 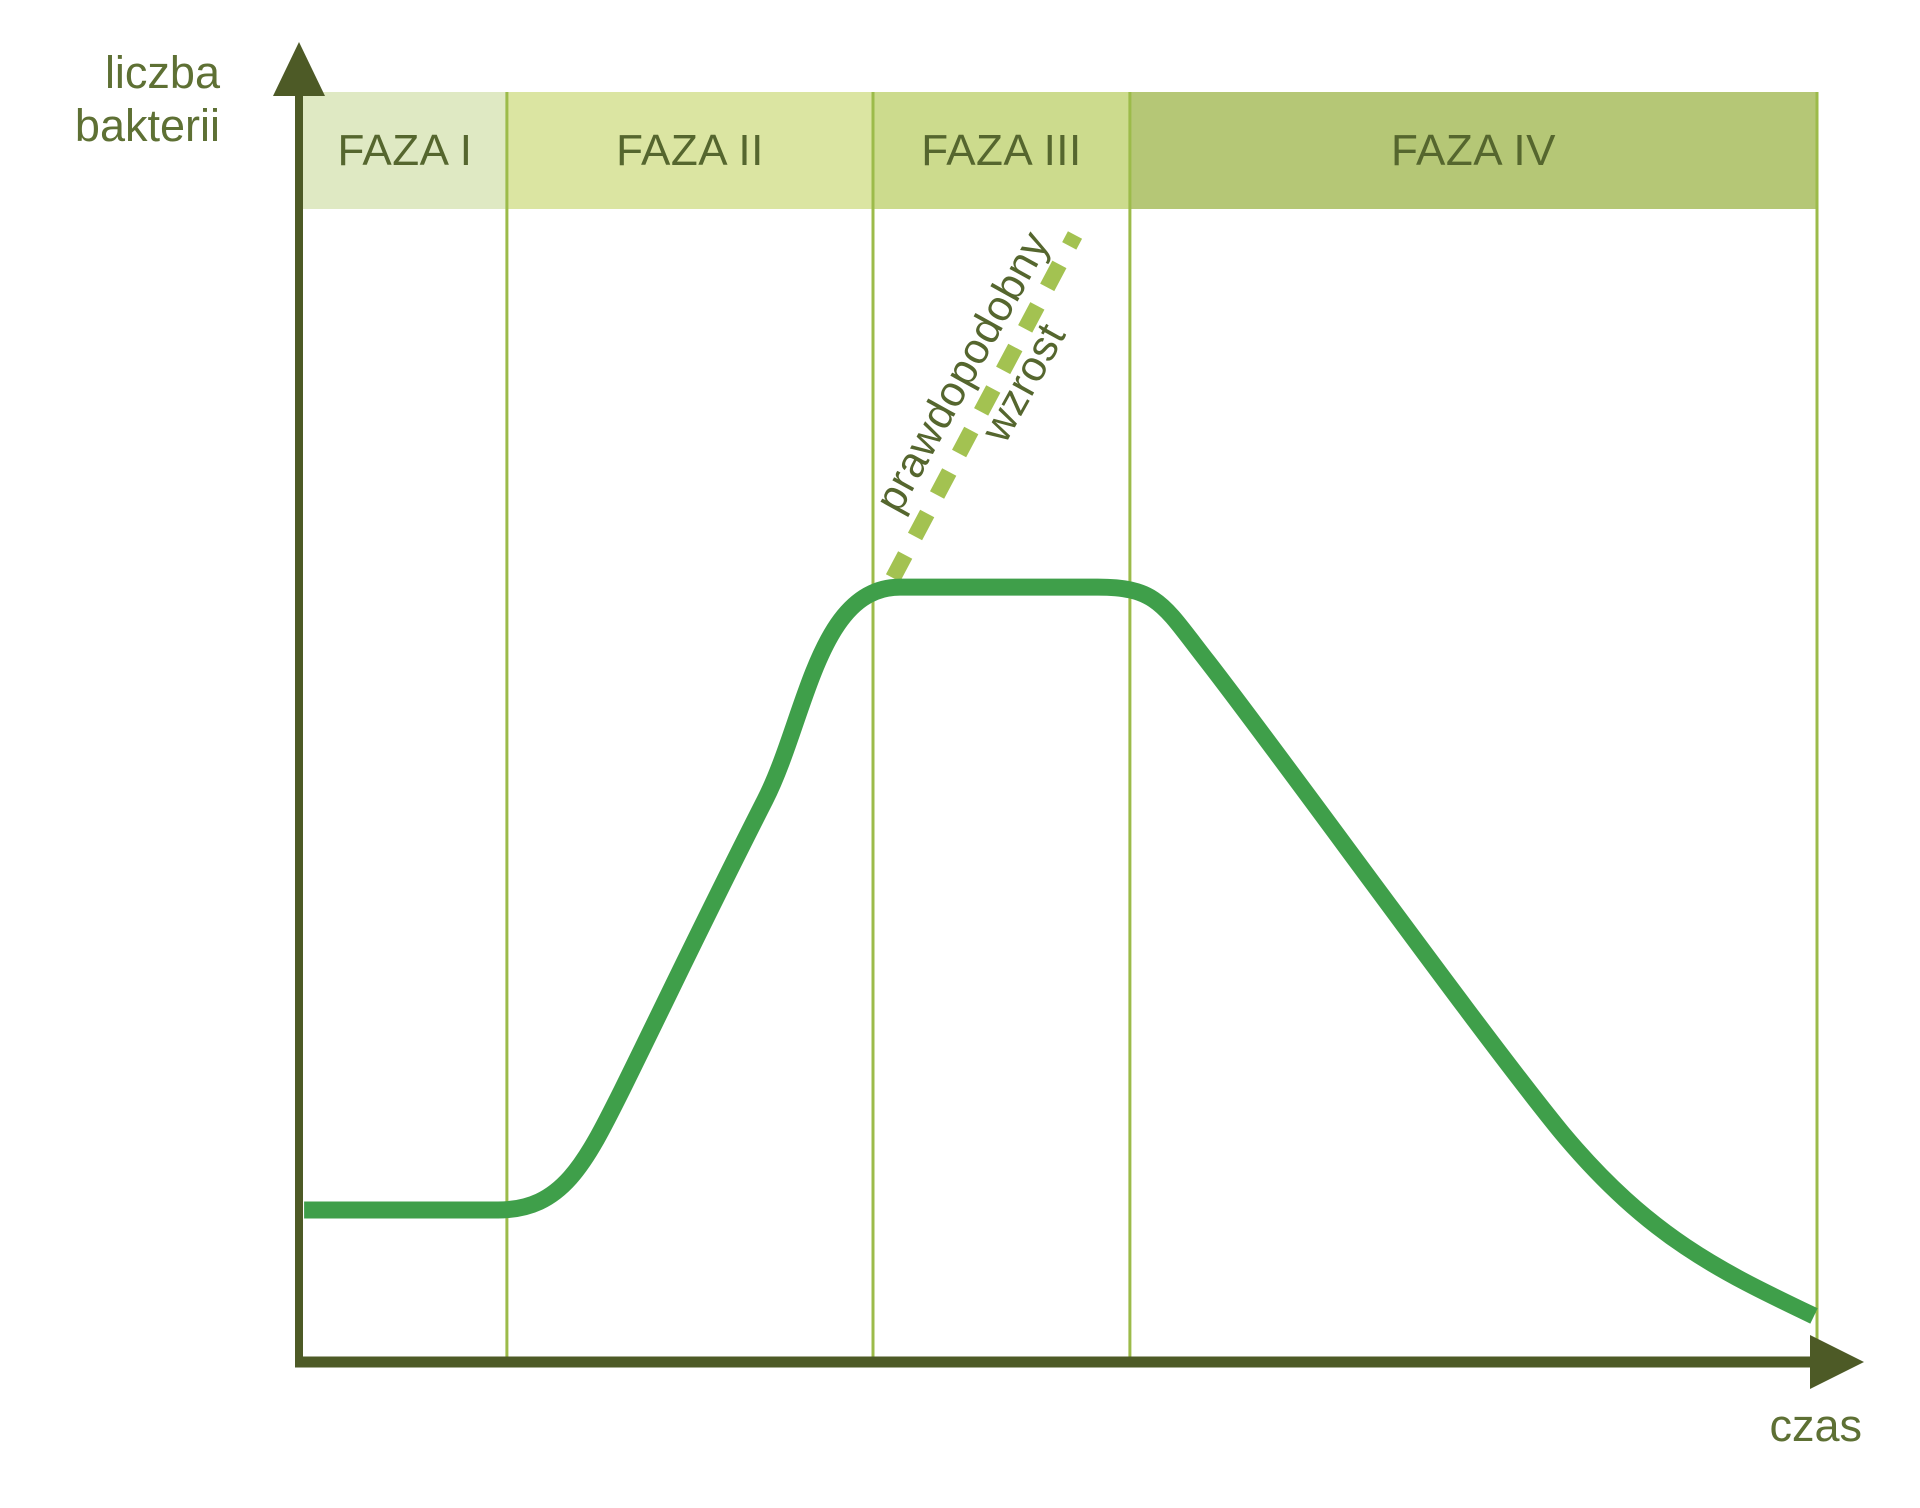 What do you see at coordinates (299, 69) in the screenshot?
I see `y-axis-arrowhead-icon` at bounding box center [299, 69].